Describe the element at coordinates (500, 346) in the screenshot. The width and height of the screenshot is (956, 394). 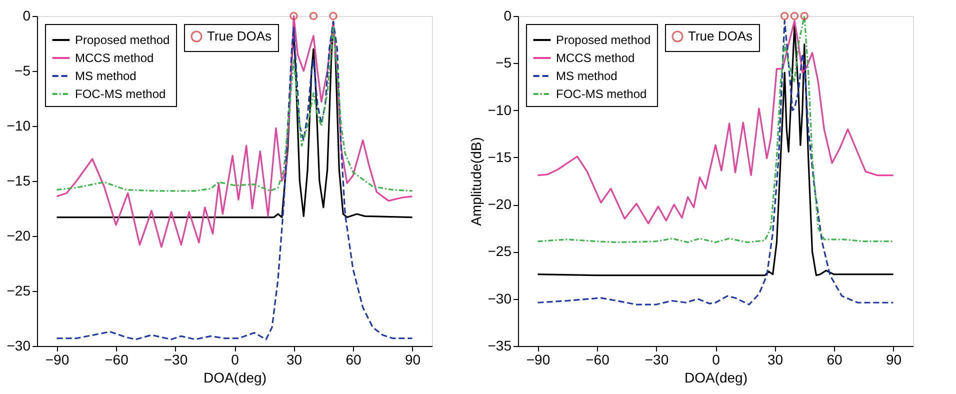
I see `y-tick-label: −35` at that location.